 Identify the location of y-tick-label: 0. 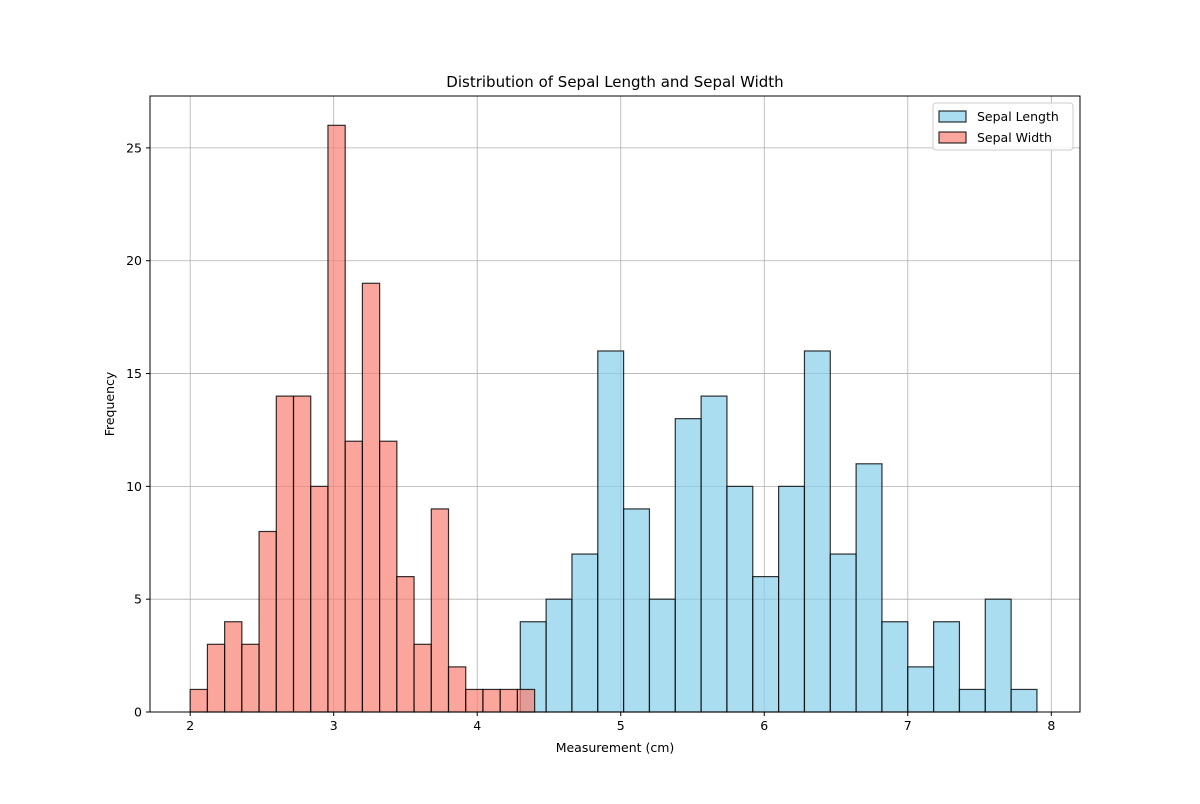
(138, 712).